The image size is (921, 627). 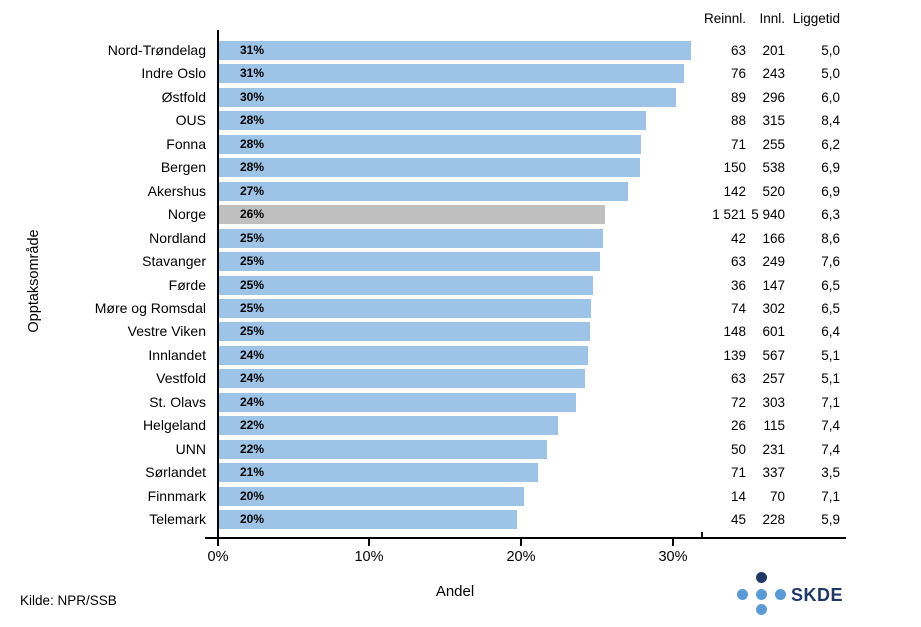 What do you see at coordinates (738, 496) in the screenshot?
I see `reinnl-value: 14` at bounding box center [738, 496].